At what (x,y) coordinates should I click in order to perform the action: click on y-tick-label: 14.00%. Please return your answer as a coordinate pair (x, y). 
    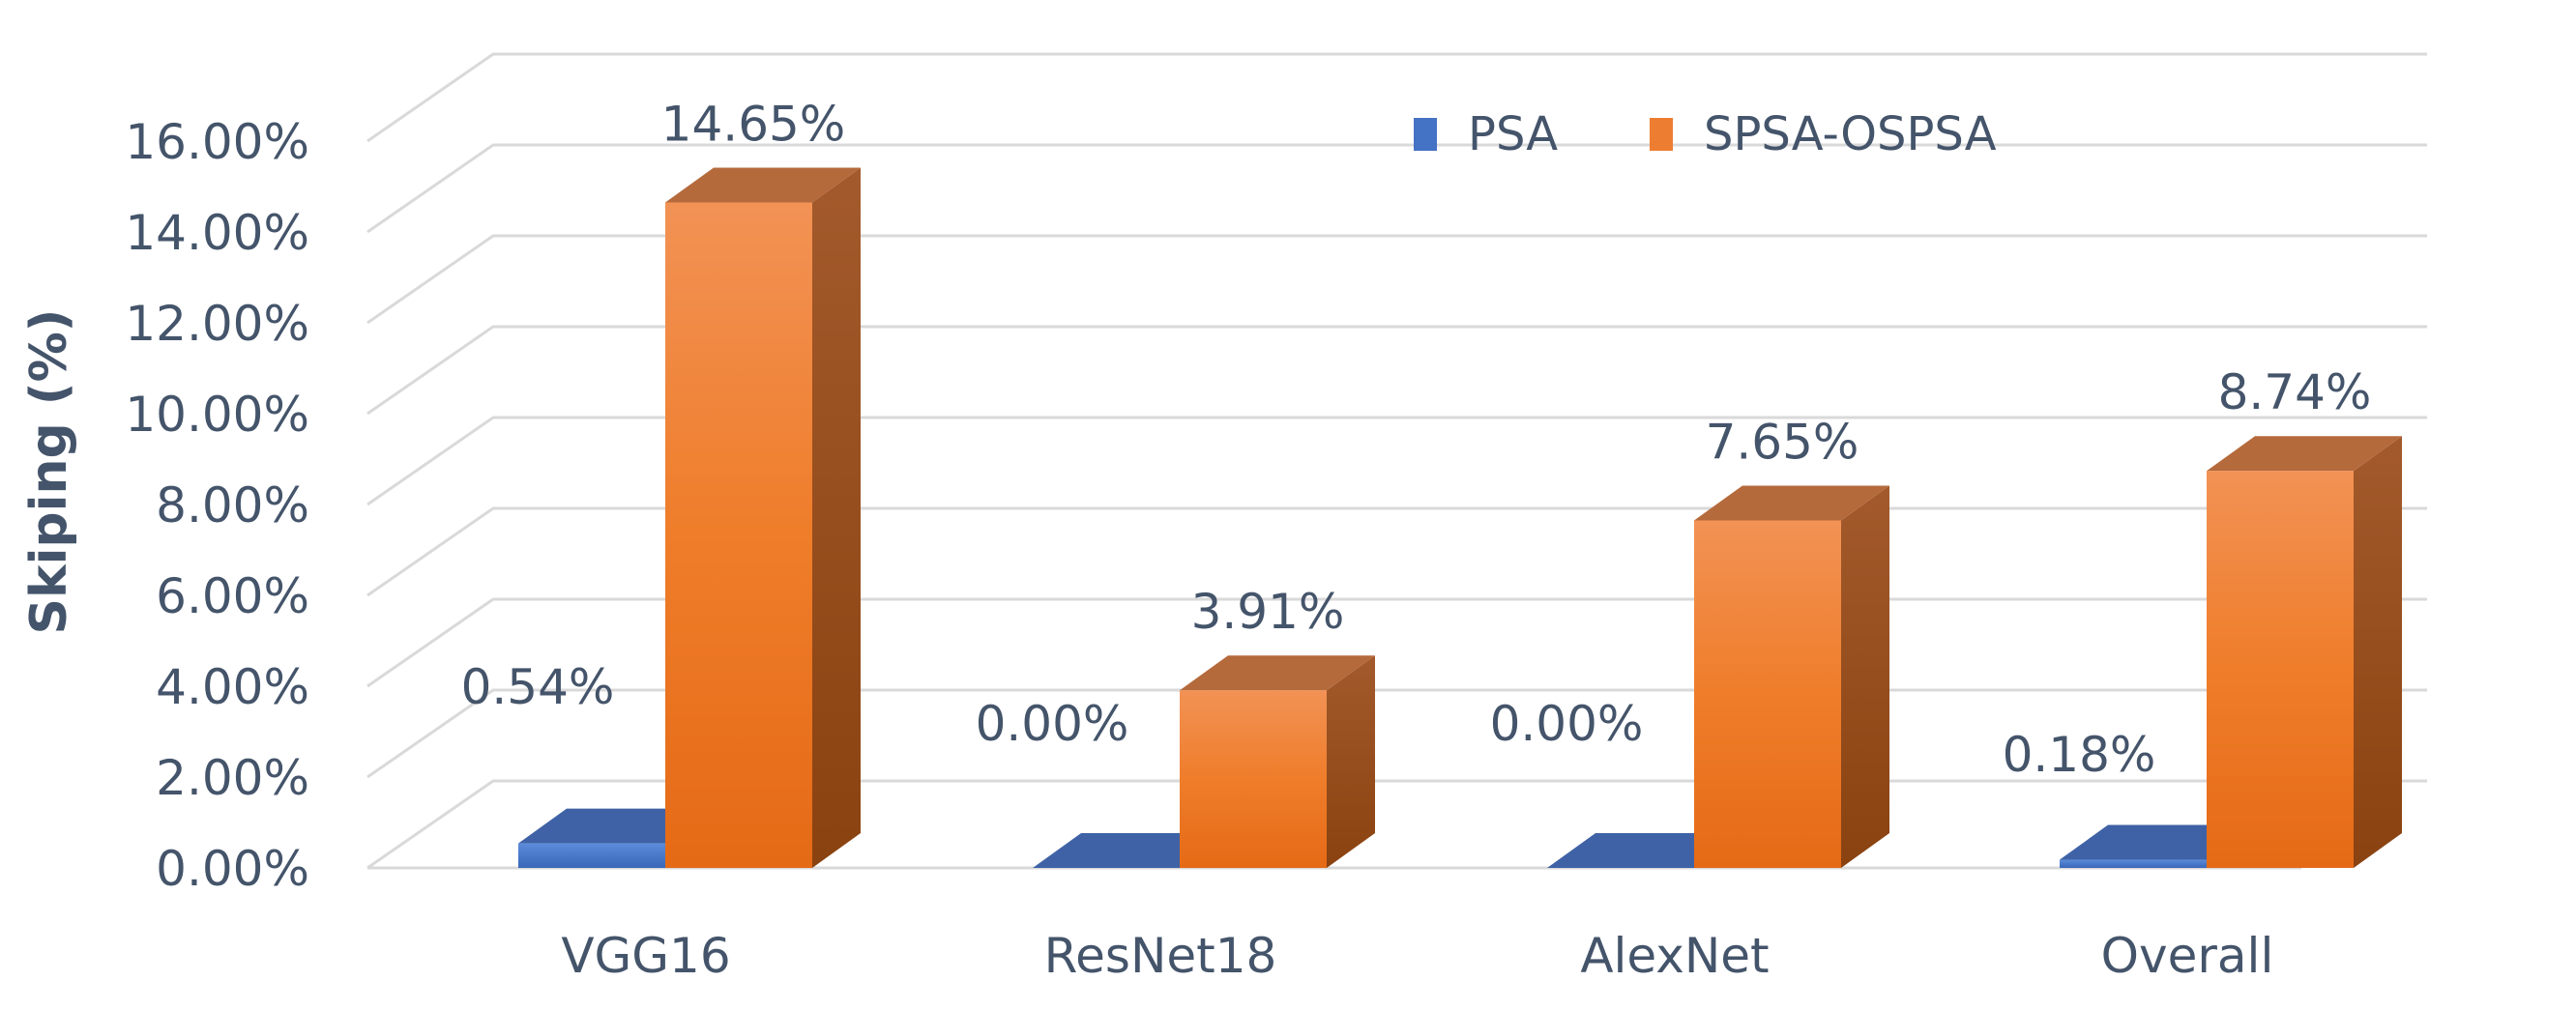
    Looking at the image, I should click on (217, 233).